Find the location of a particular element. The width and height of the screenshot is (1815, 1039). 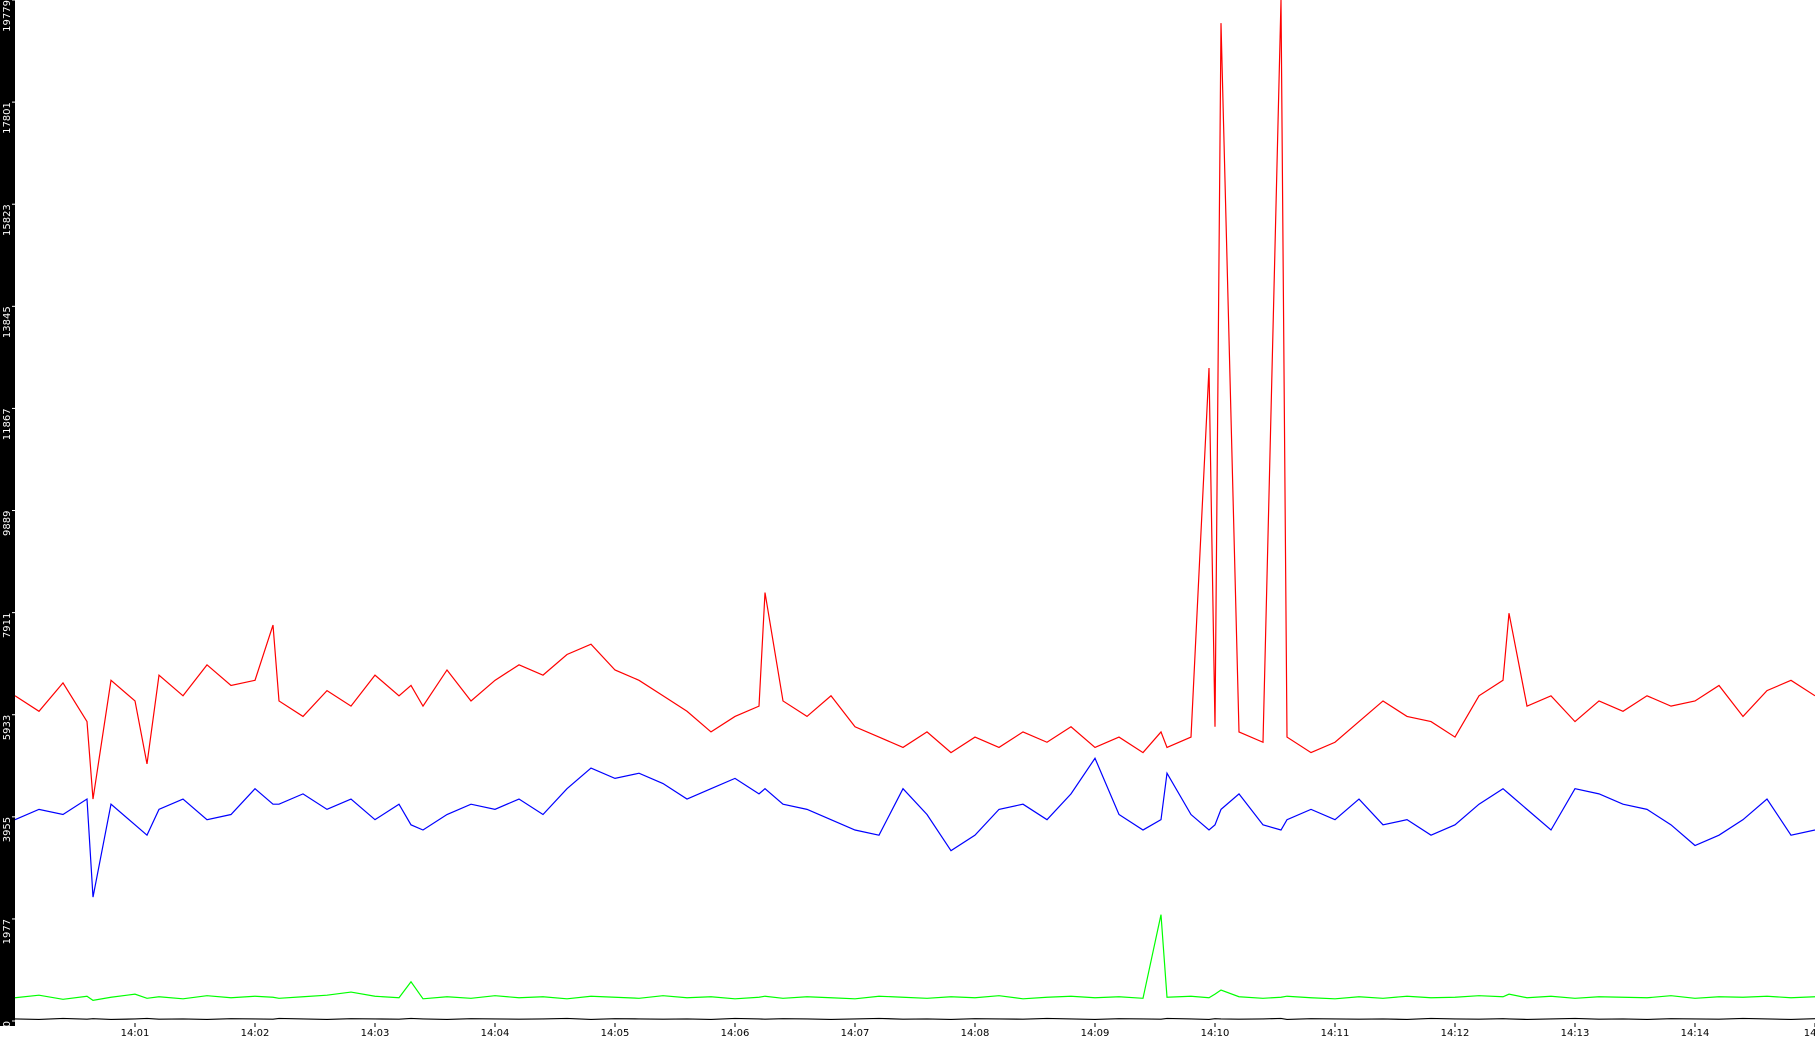

x-tick-label: 14:08 is located at coordinates (975, 1033).